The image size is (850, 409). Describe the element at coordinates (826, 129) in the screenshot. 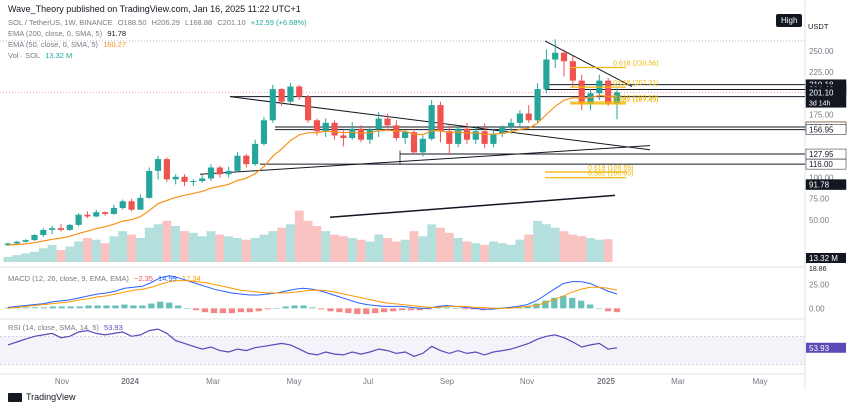

I see `price-axis-badge: 156.95` at that location.